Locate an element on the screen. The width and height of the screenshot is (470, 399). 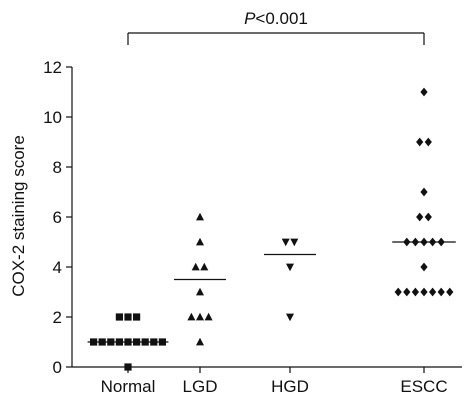
y-tick-label: 6 is located at coordinates (57, 217).